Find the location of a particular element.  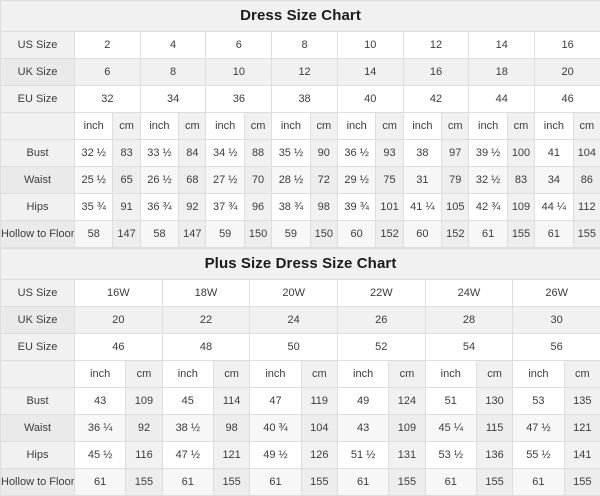

measurement-cell-inch: 38 ½ is located at coordinates (187, 428).